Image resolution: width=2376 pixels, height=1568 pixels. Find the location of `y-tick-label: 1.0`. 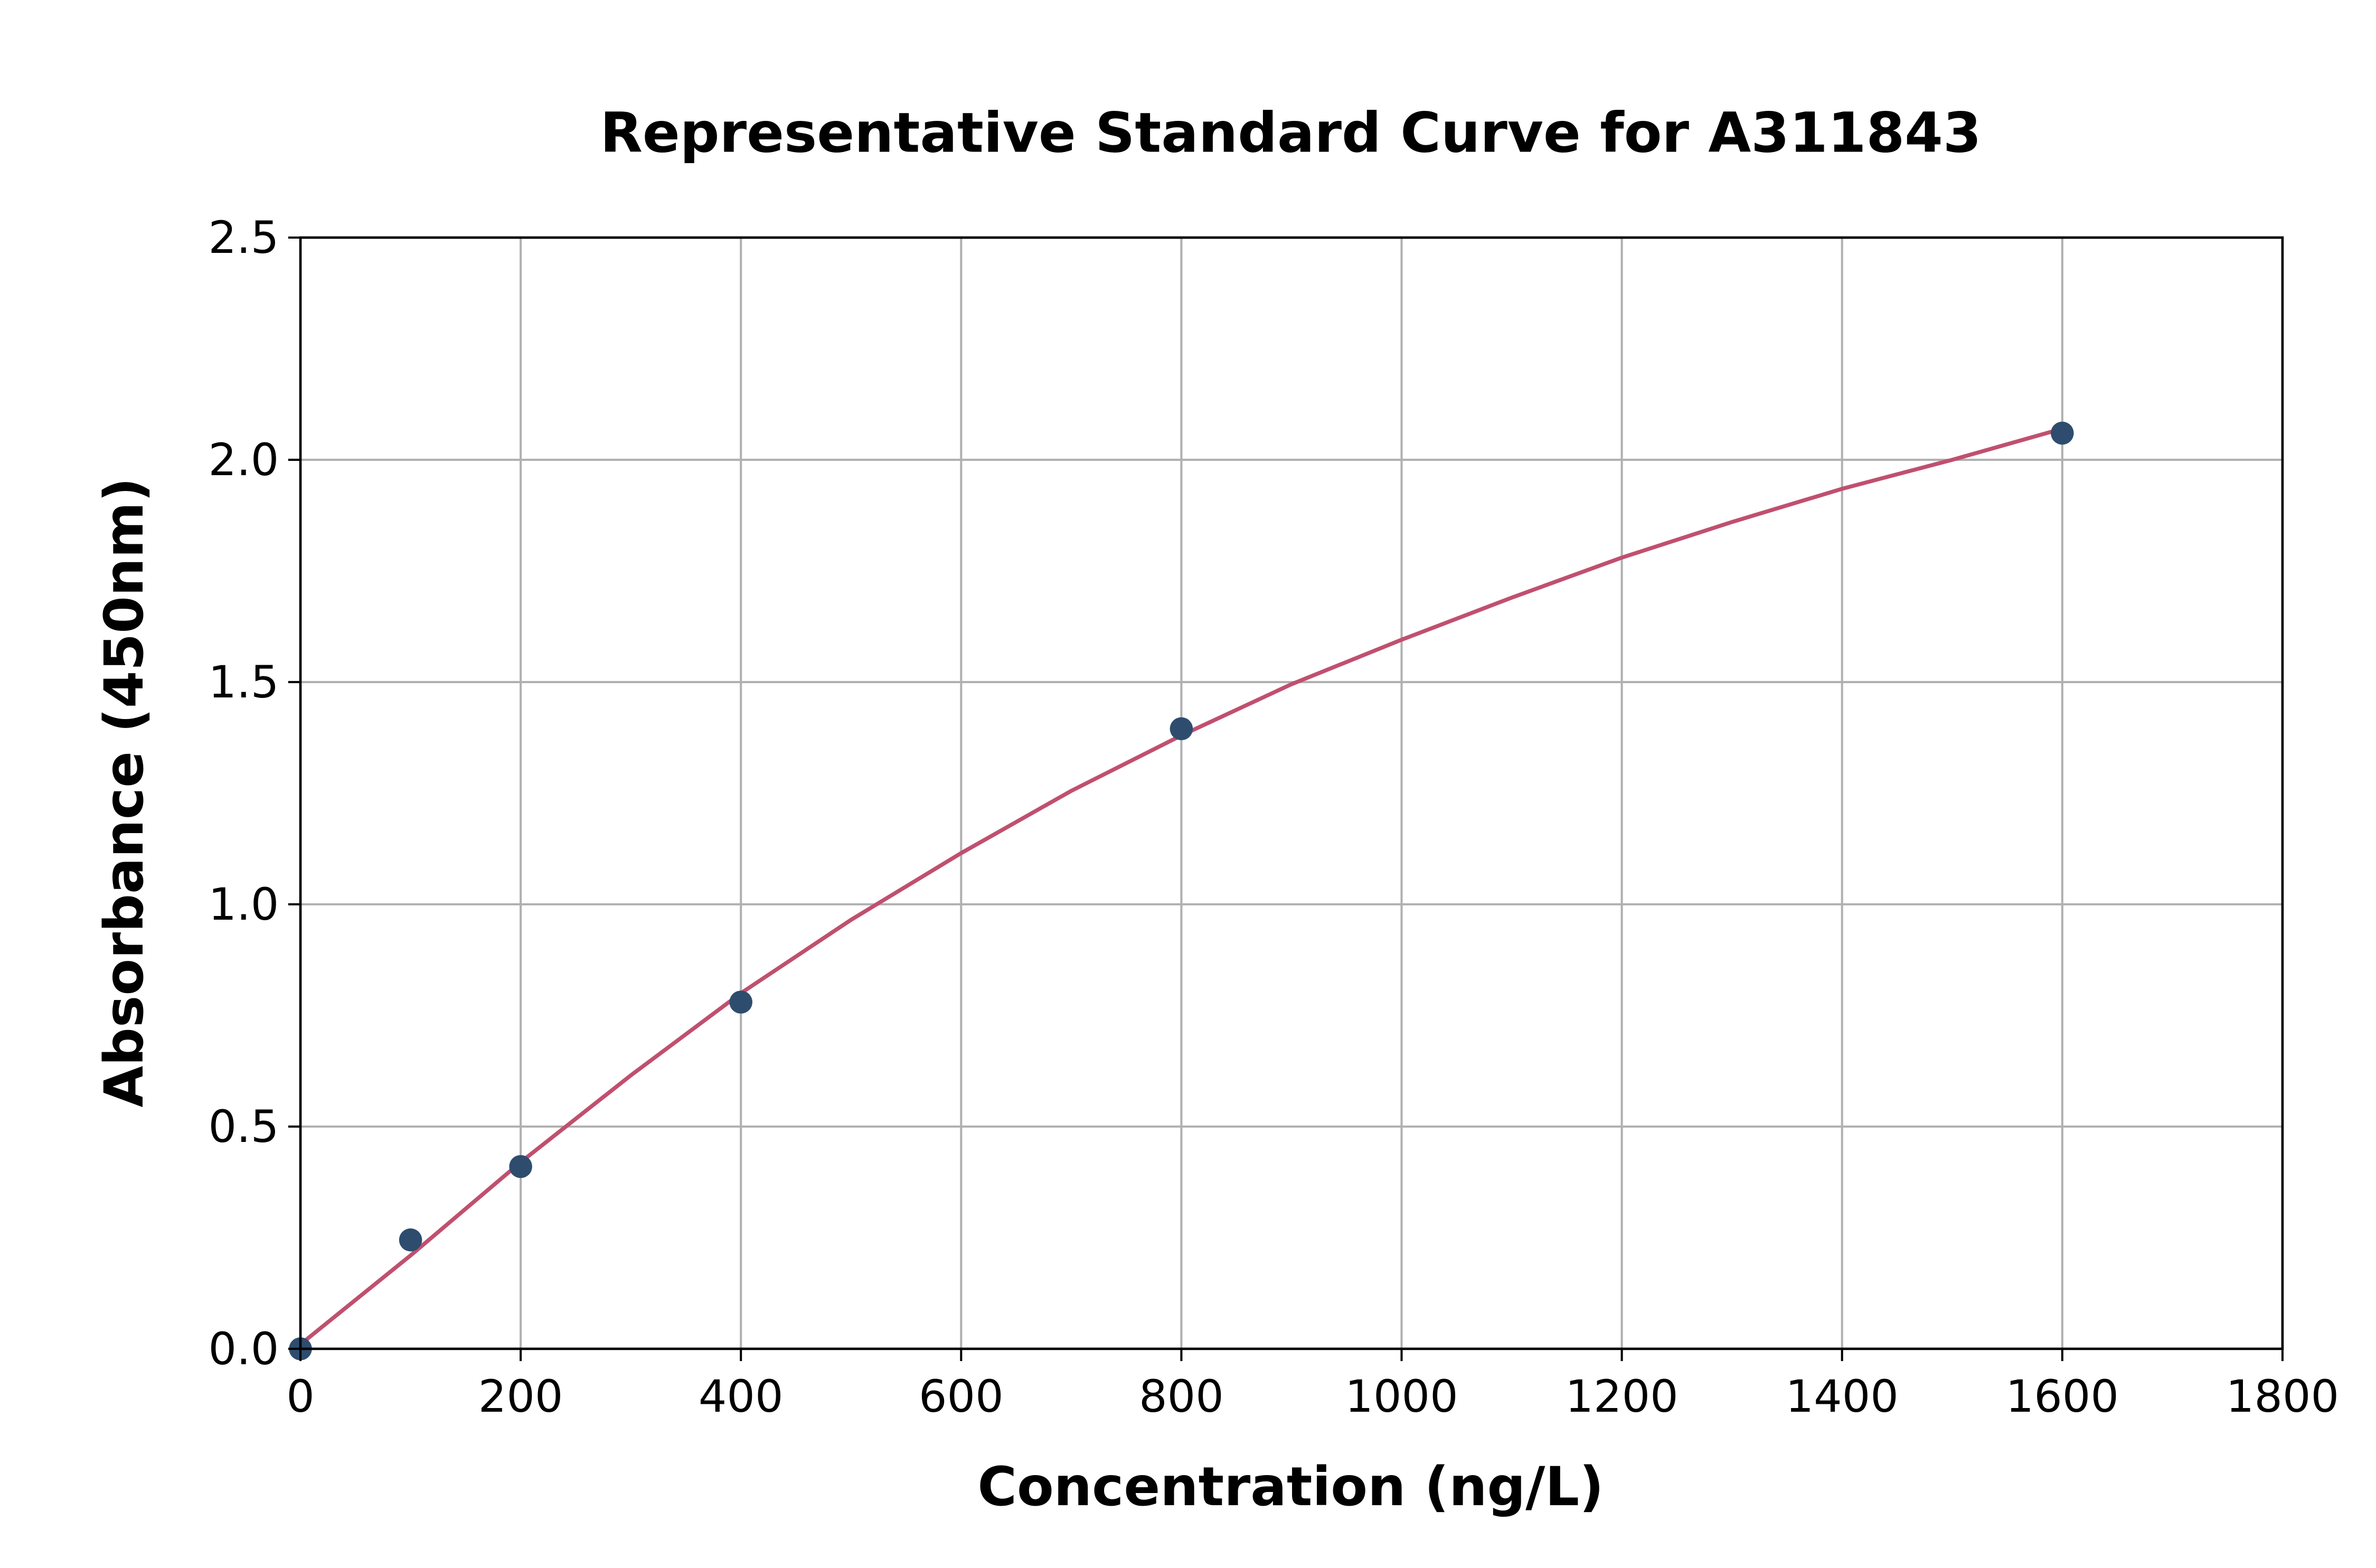

y-tick-label: 1.0 is located at coordinates (244, 904).